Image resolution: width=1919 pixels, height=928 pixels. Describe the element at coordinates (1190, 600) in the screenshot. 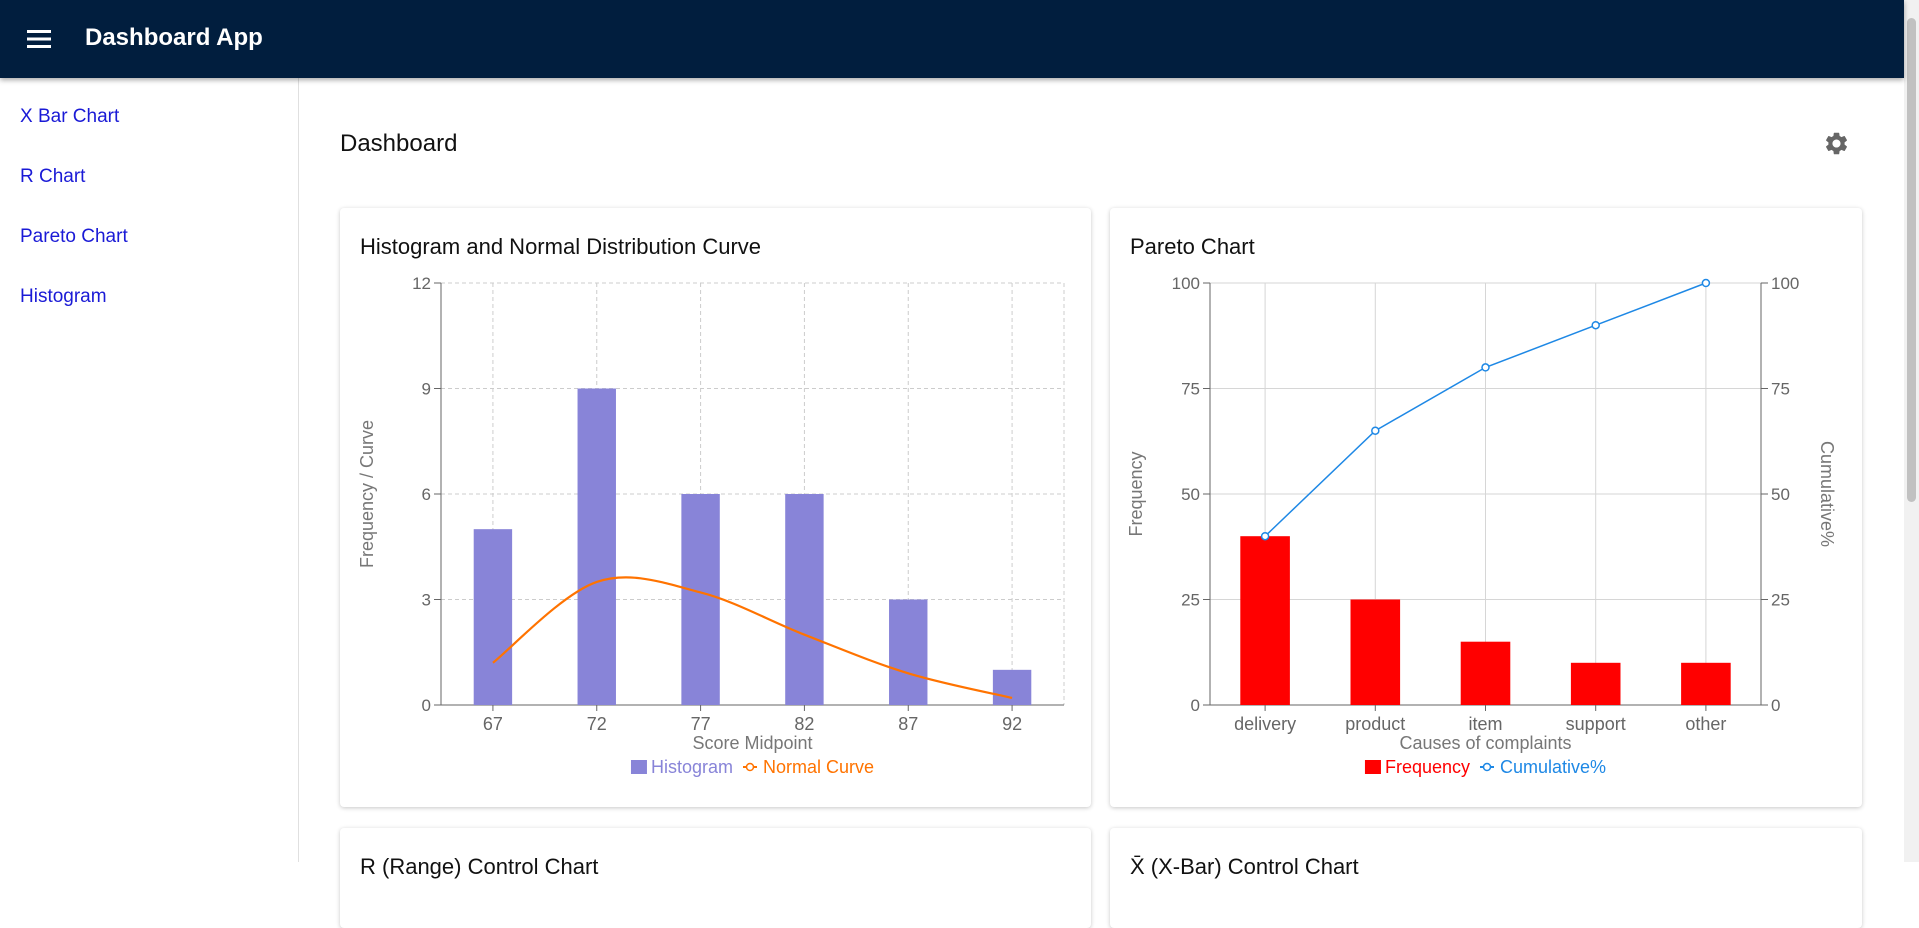

I see `y-tick-label: 25` at that location.